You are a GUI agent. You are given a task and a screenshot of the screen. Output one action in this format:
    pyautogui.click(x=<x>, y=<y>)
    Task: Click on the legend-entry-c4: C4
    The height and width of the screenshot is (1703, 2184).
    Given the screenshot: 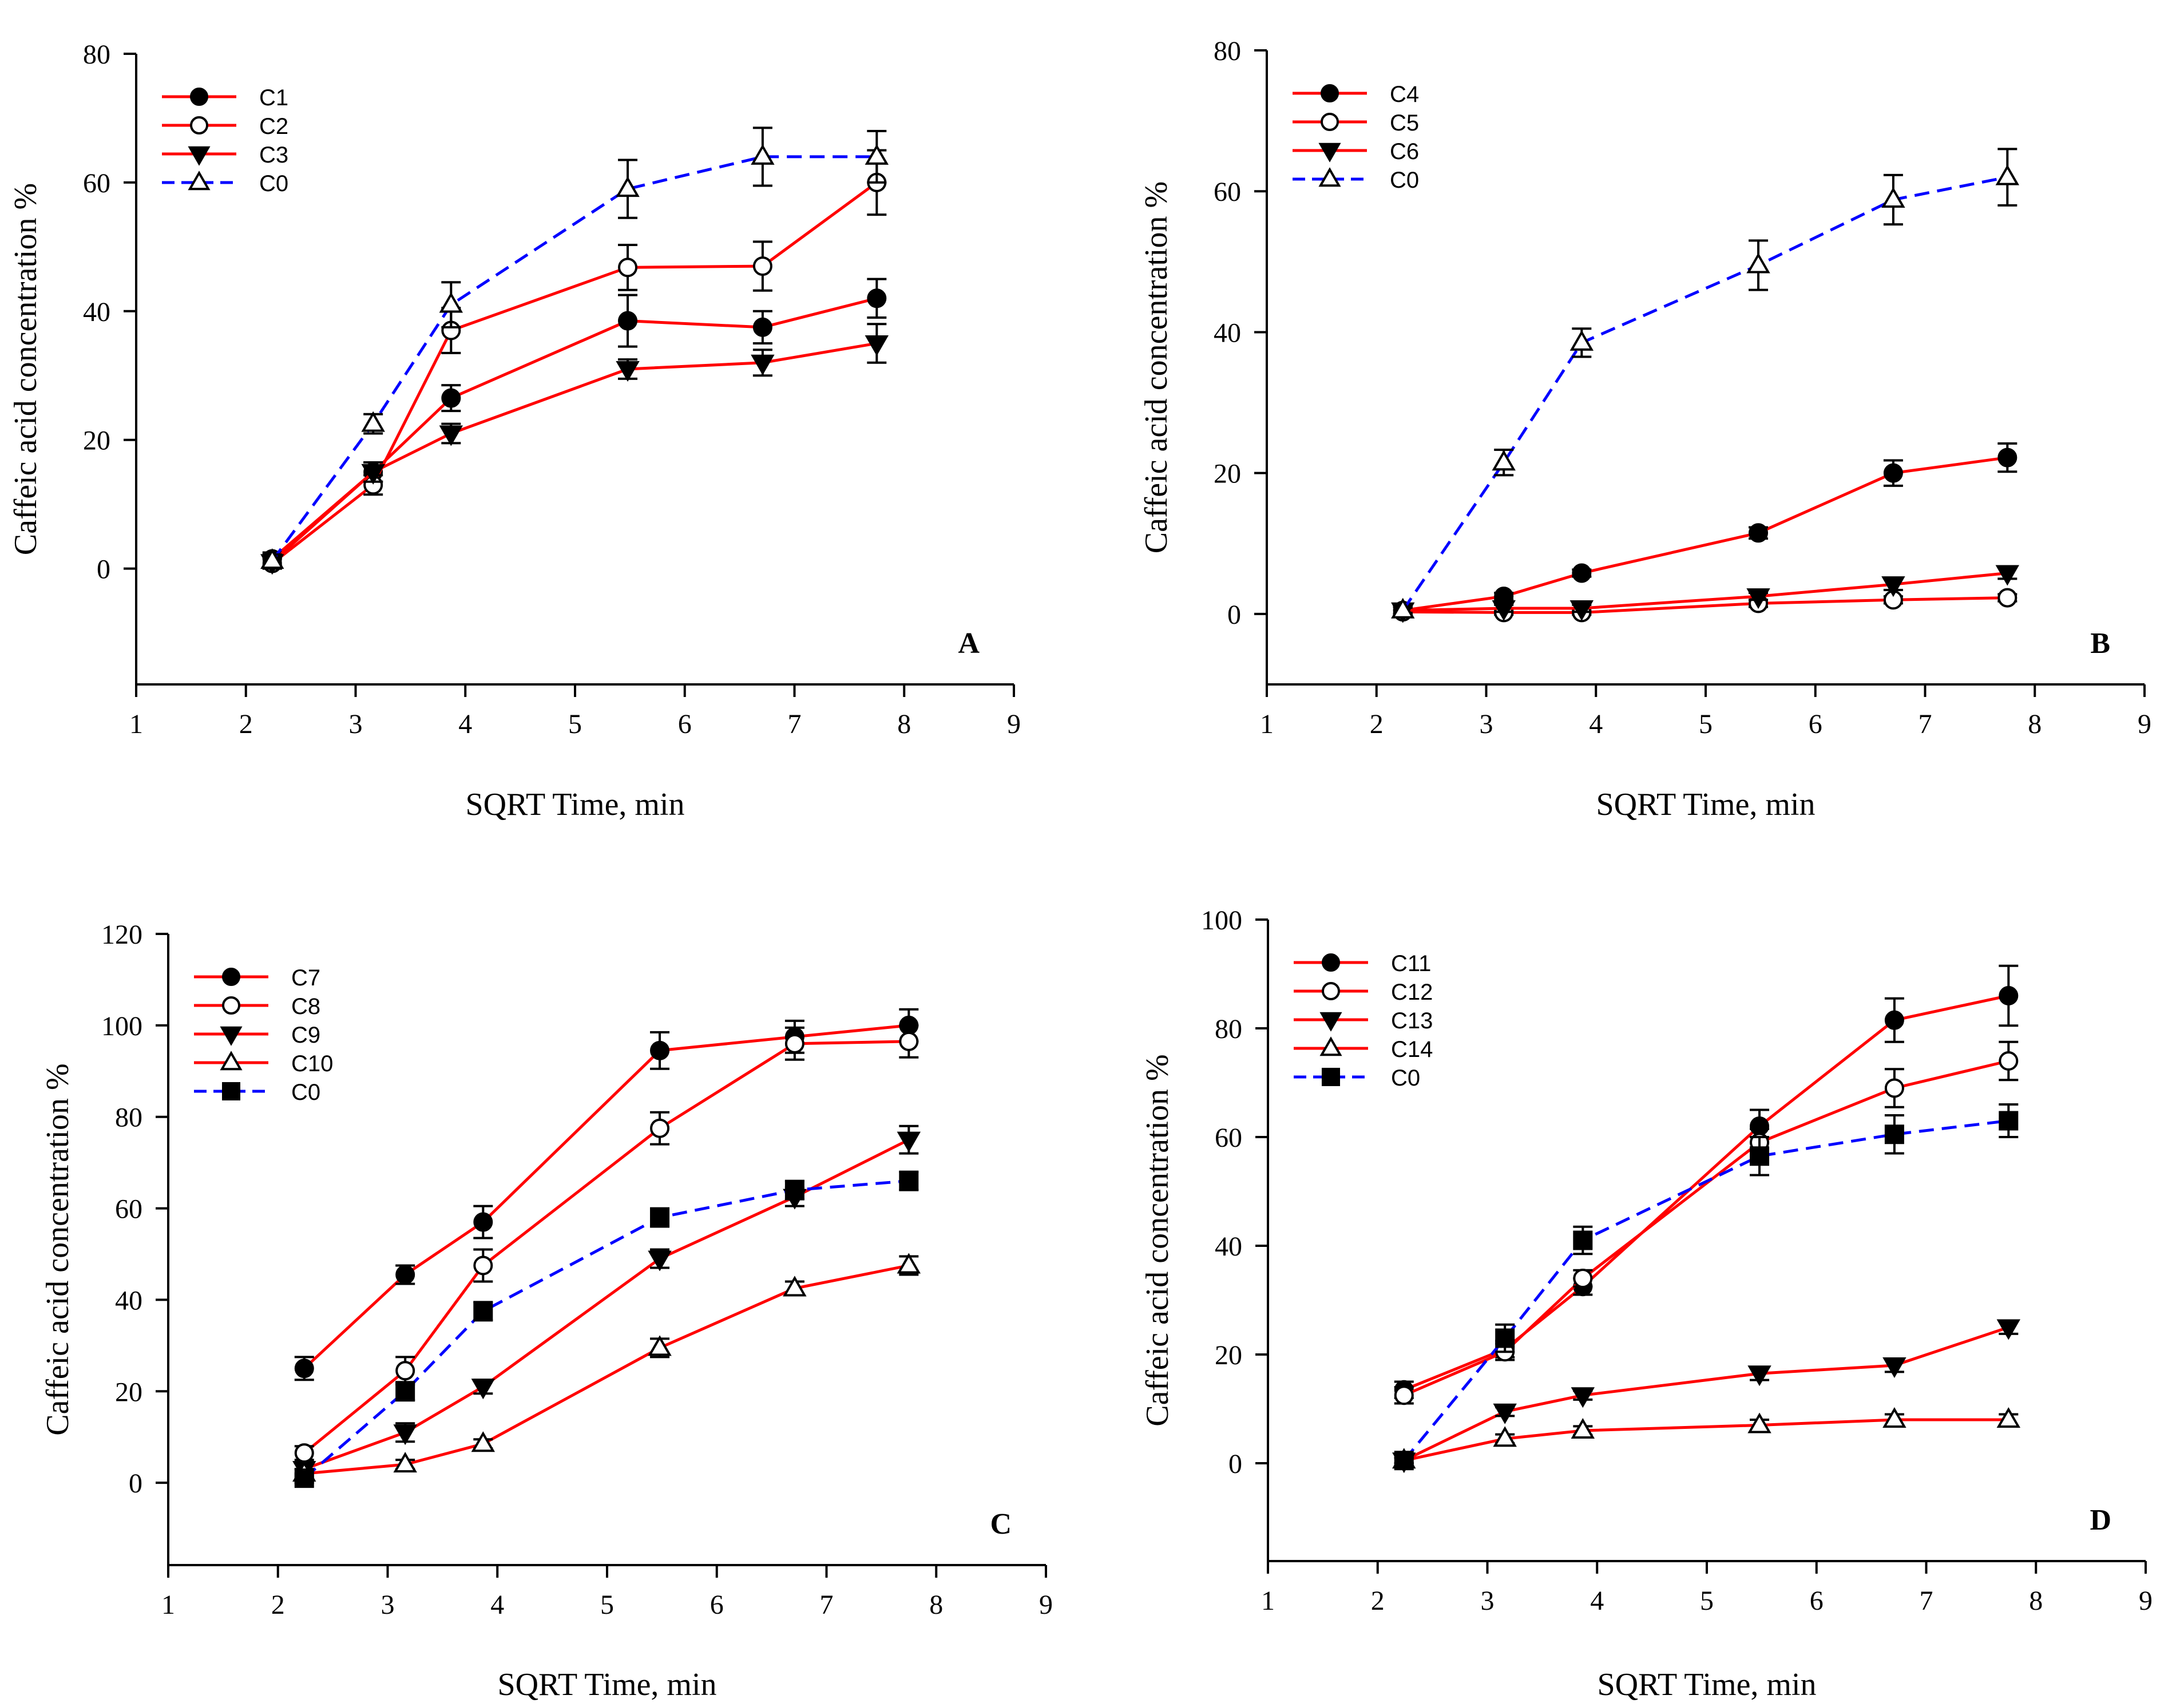 What is the action you would take?
    pyautogui.click(x=1356, y=94)
    